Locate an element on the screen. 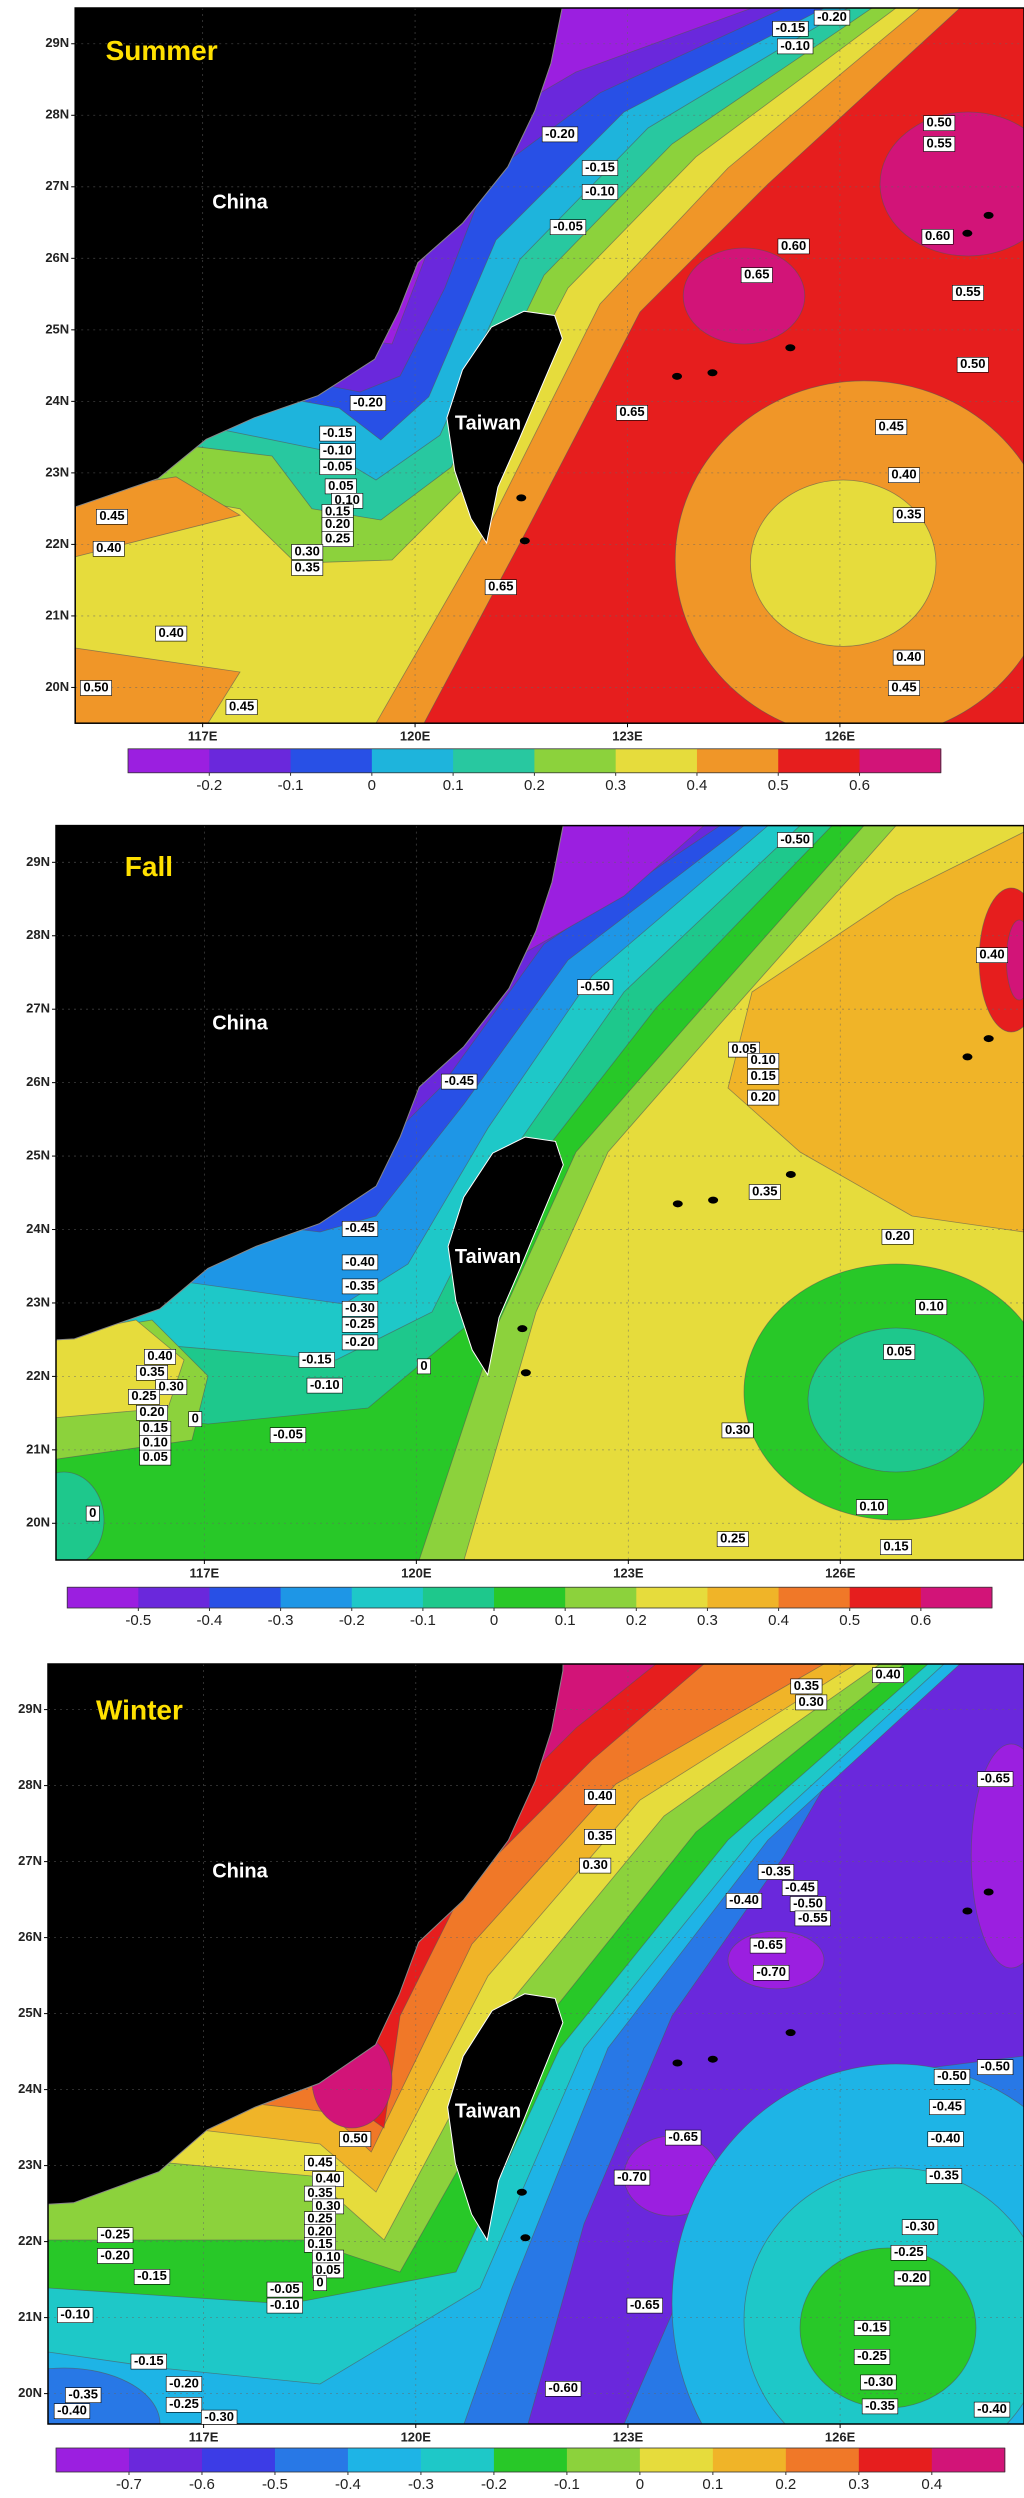 This screenshot has width=1024, height=2498. contour-label: -0.20 is located at coordinates (832, 16).